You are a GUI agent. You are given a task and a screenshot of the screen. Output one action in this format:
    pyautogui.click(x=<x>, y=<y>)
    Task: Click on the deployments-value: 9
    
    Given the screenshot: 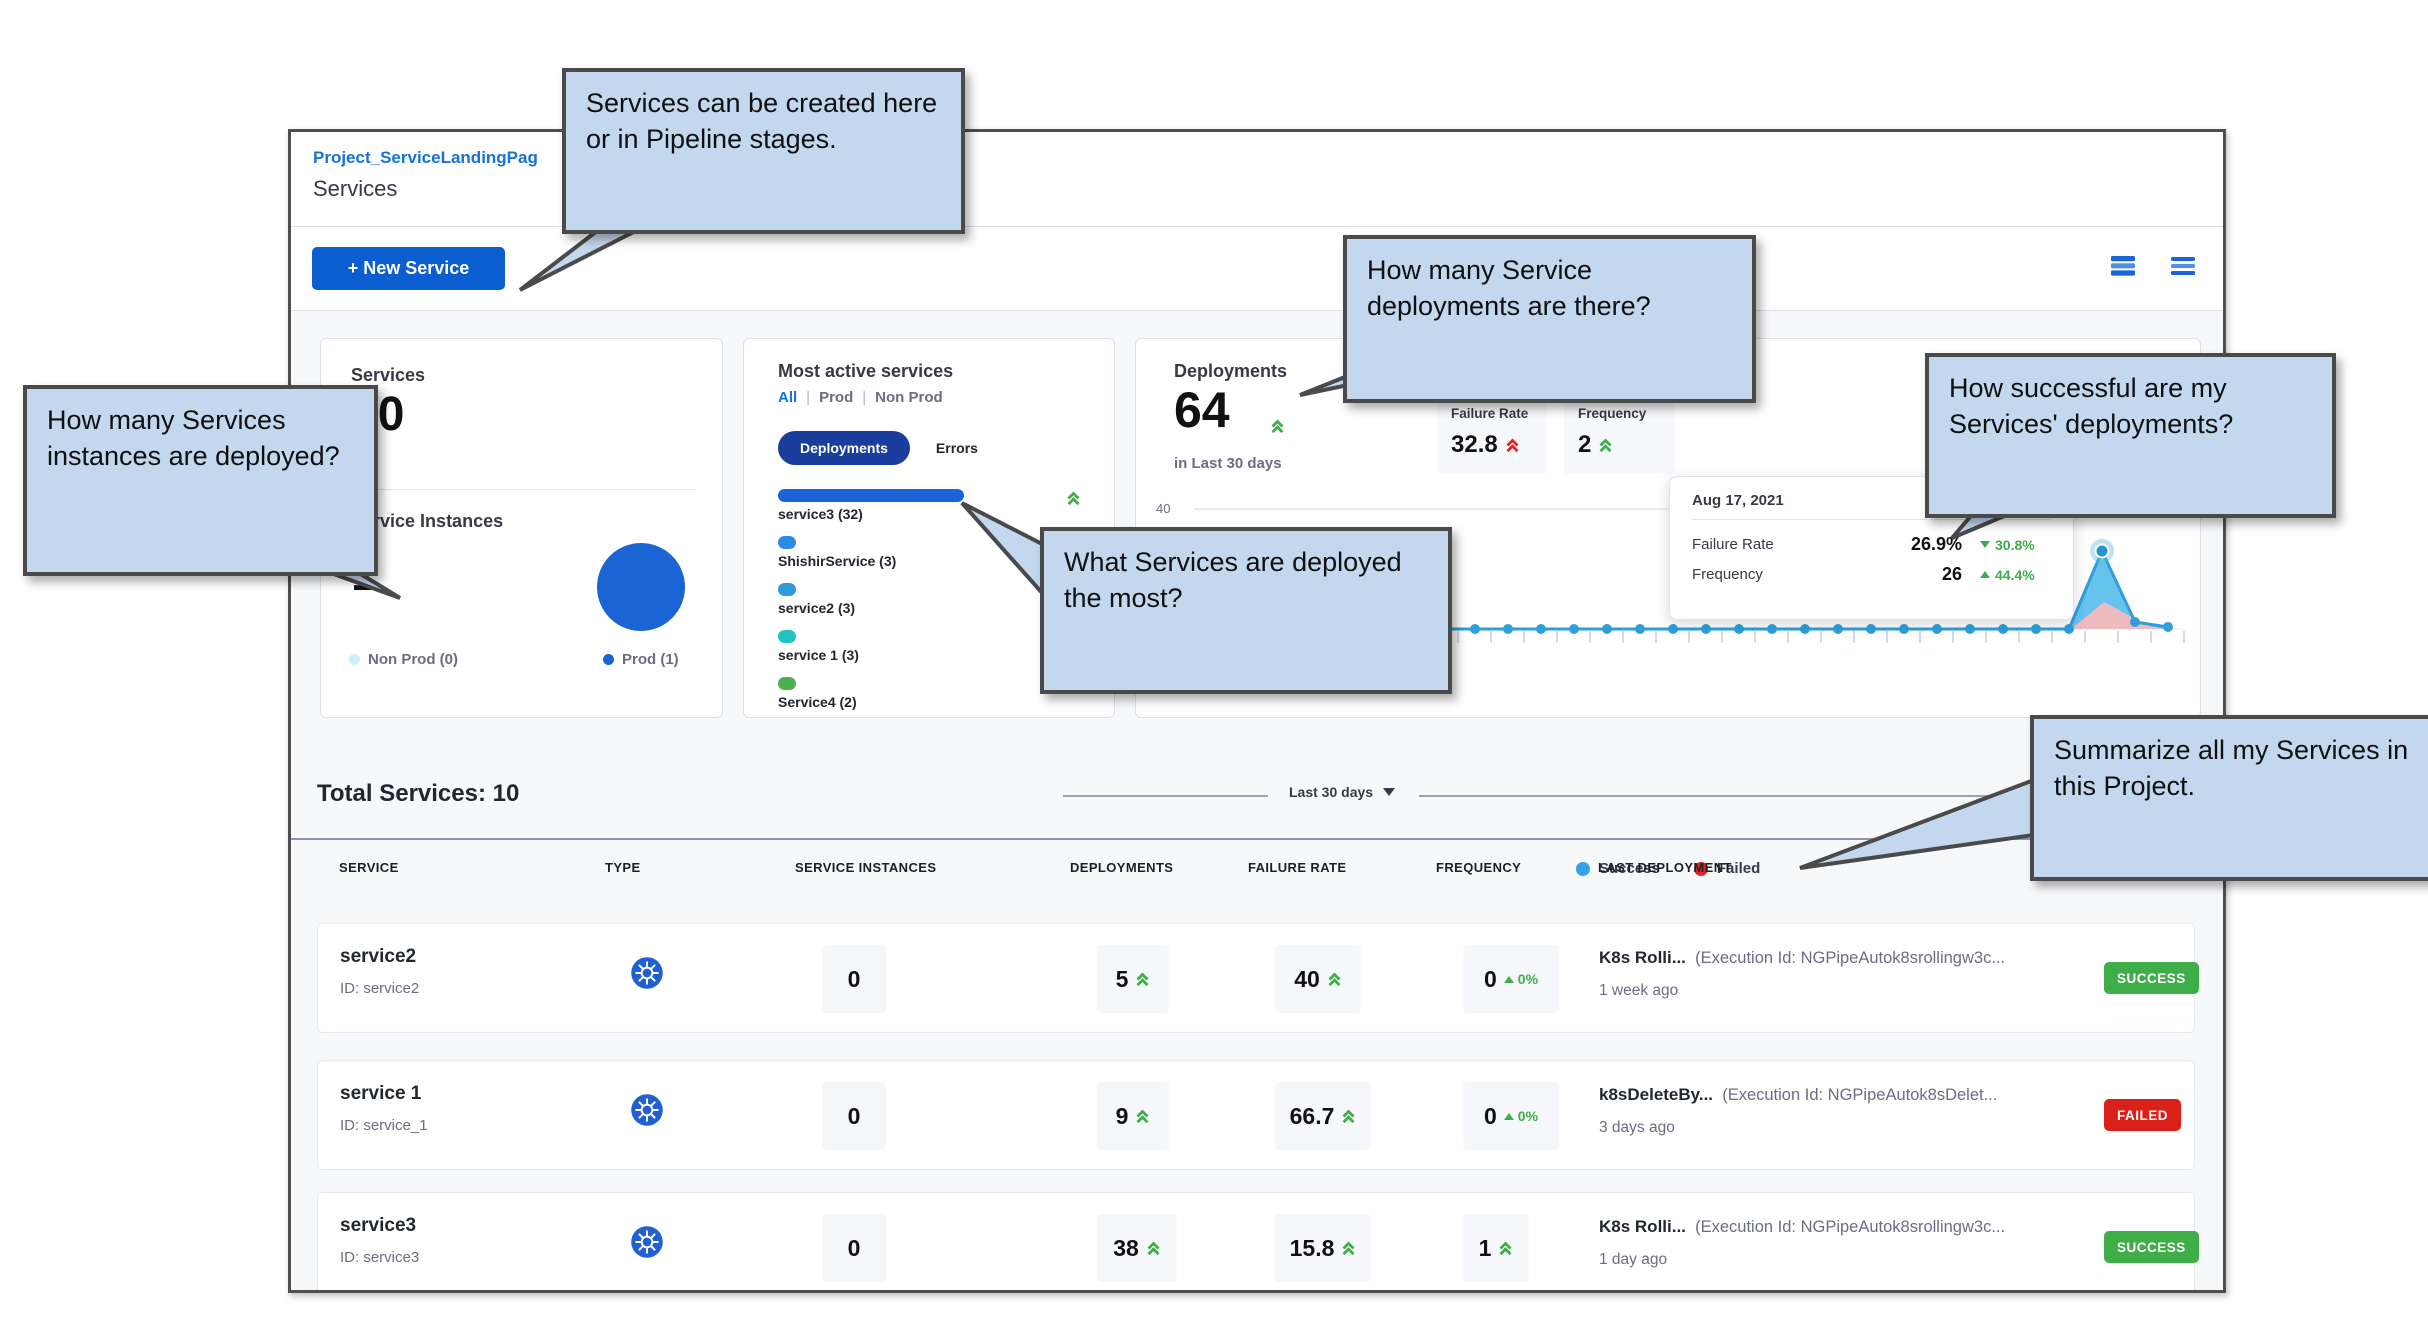 What is the action you would take?
    pyautogui.click(x=1122, y=1115)
    